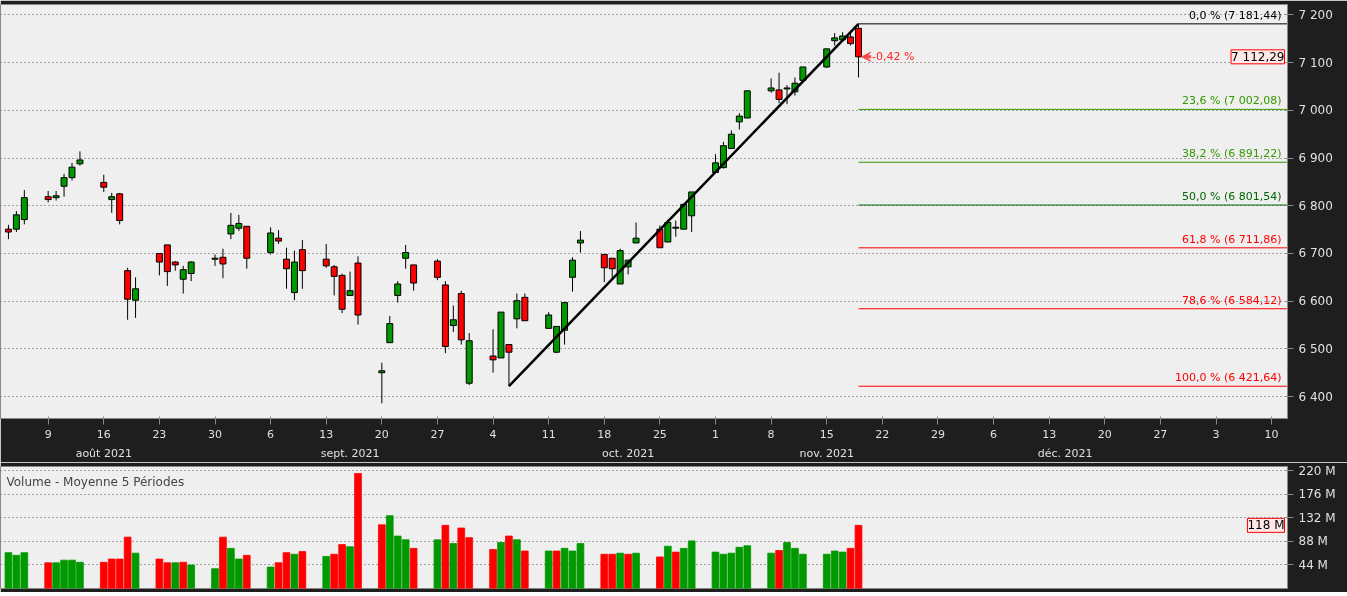 Image resolution: width=1347 pixels, height=596 pixels. What do you see at coordinates (1235, 15) in the screenshot?
I see `ref-line-label: 0,0 % (7 181,44)` at bounding box center [1235, 15].